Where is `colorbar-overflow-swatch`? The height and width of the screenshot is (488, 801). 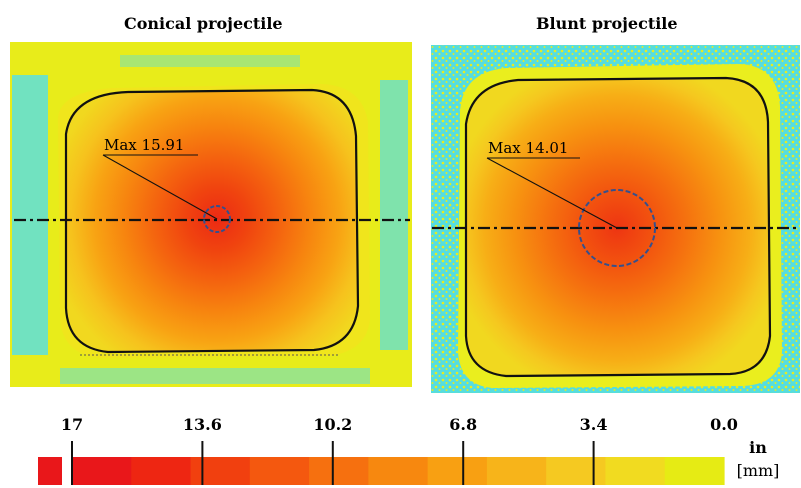
colorbar-overflow-swatch is located at coordinates (50, 471).